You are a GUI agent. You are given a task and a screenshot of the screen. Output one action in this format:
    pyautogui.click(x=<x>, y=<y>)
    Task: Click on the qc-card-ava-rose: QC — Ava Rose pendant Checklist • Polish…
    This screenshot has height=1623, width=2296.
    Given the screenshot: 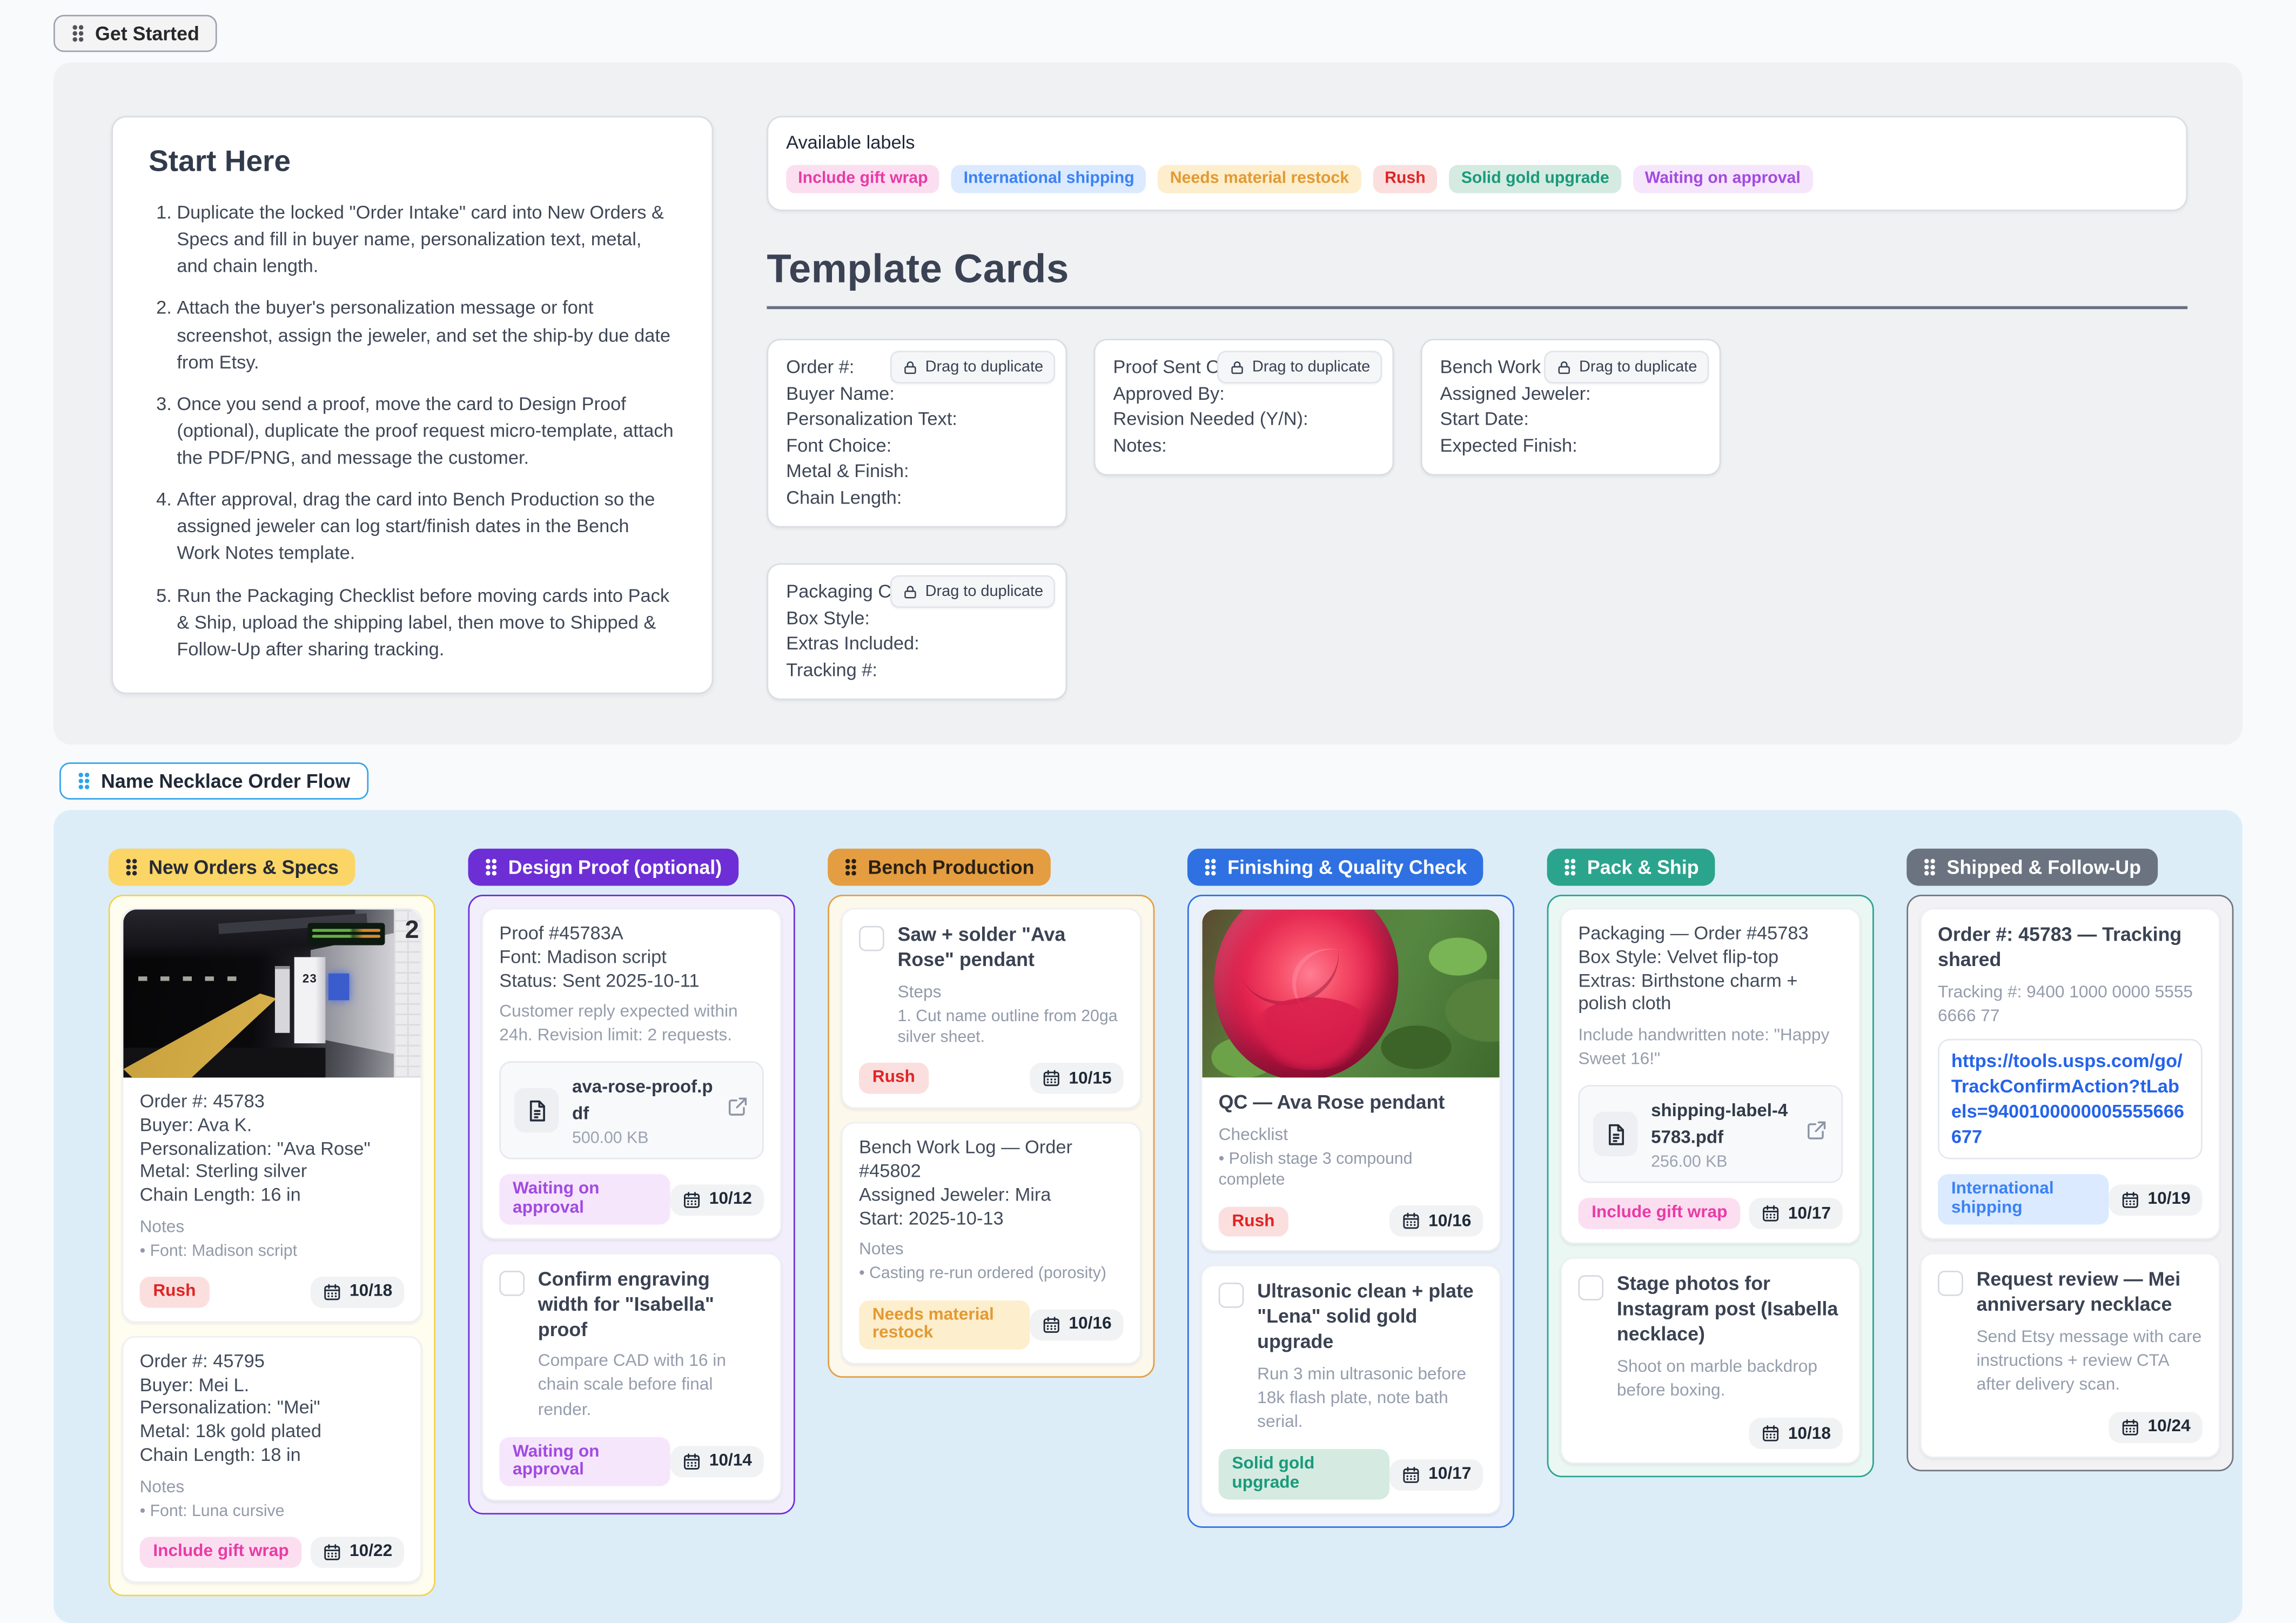 What is the action you would take?
    pyautogui.click(x=1350, y=1080)
    